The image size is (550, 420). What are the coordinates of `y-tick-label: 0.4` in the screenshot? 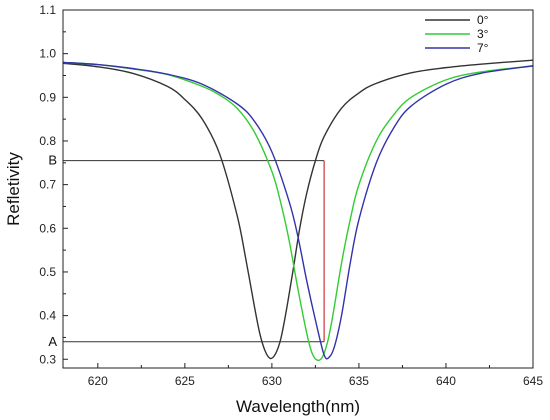 It's located at (47, 316).